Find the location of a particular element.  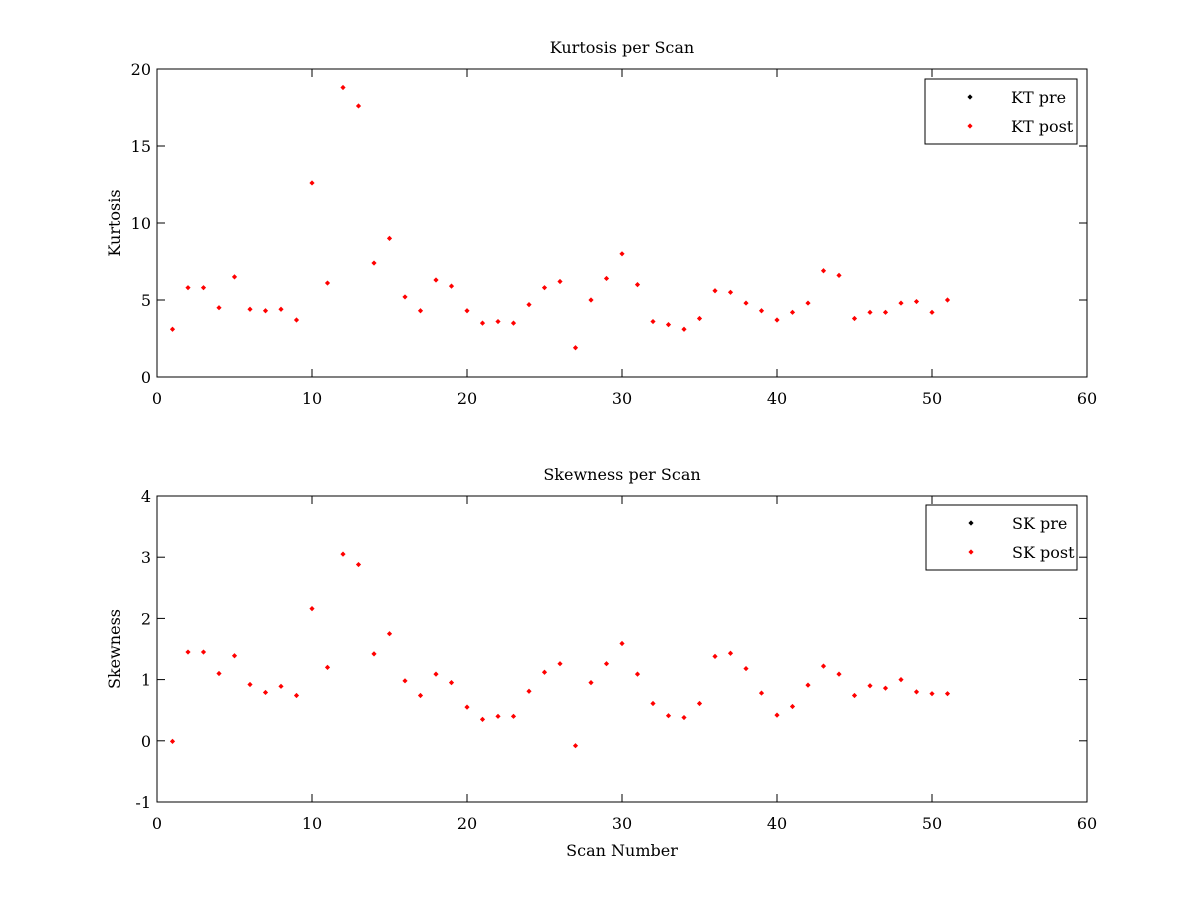

y-tick-label: 2 is located at coordinates (146, 618).